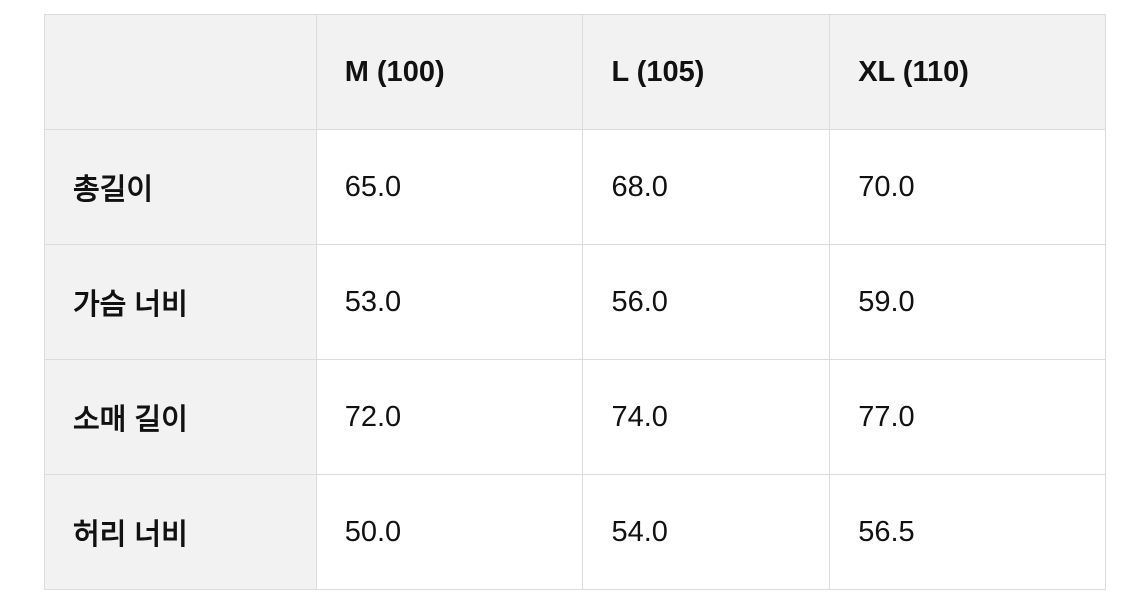 The image size is (1125, 605). What do you see at coordinates (180, 417) in the screenshot?
I see `row-label: 소매 길이` at bounding box center [180, 417].